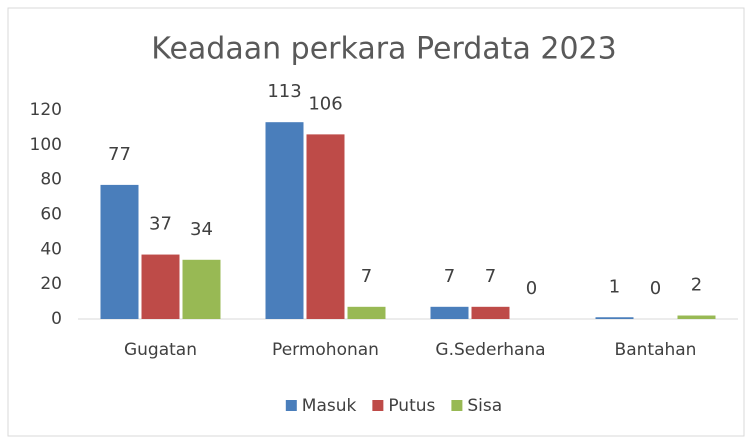  What do you see at coordinates (696, 285) in the screenshot?
I see `data-label: 2` at bounding box center [696, 285].